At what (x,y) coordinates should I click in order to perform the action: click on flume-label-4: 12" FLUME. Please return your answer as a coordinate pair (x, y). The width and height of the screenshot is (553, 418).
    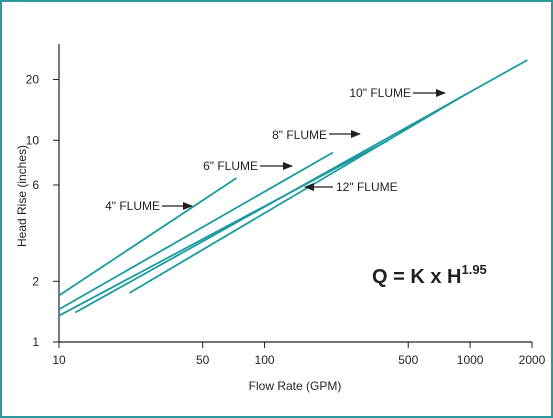
    Looking at the image, I should click on (351, 187).